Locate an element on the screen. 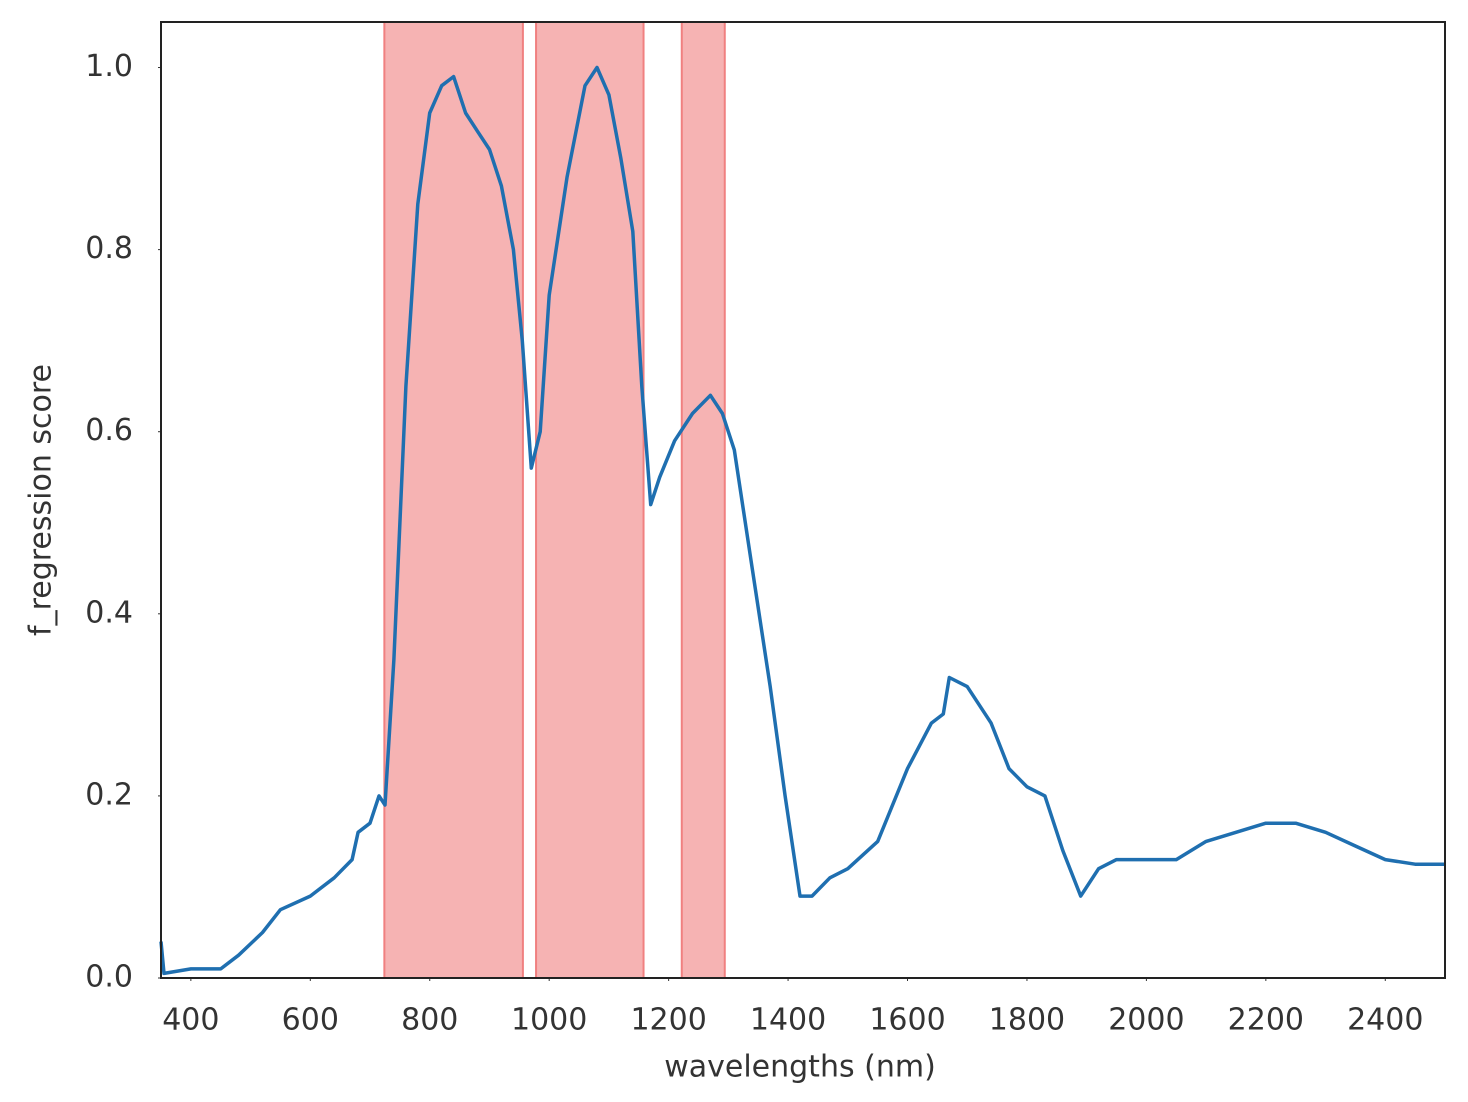 The image size is (1468, 1102). x-axis-label: wavelengths (nm) is located at coordinates (800, 1067).